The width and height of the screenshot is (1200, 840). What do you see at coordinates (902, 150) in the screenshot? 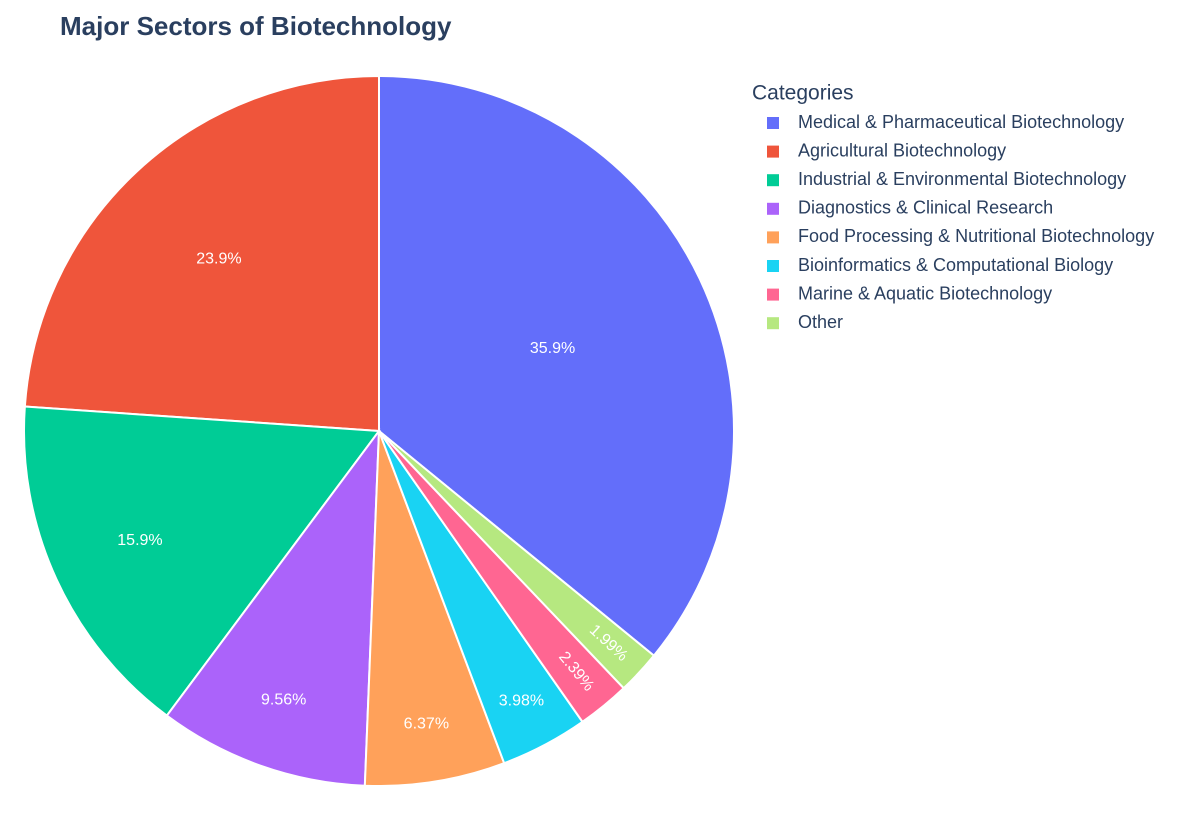
I see `legend-label: Agricultural Biotechnology` at bounding box center [902, 150].